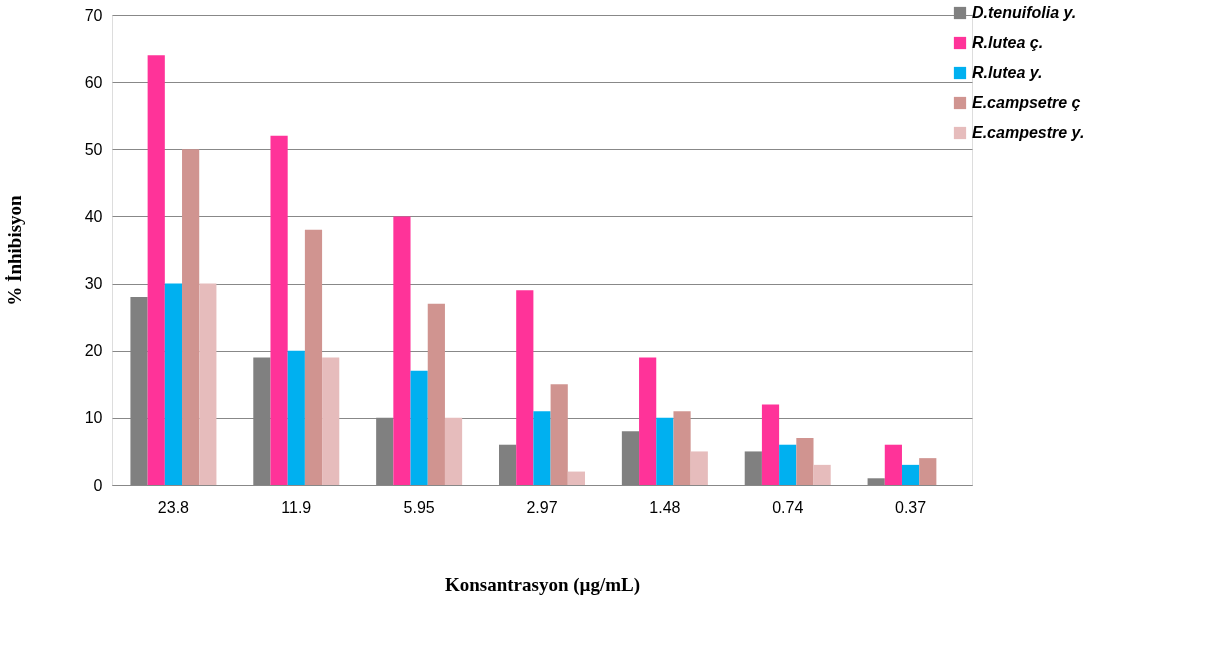 This screenshot has width=1212, height=653. What do you see at coordinates (93, 82) in the screenshot?
I see `y-tick-label: 60` at bounding box center [93, 82].